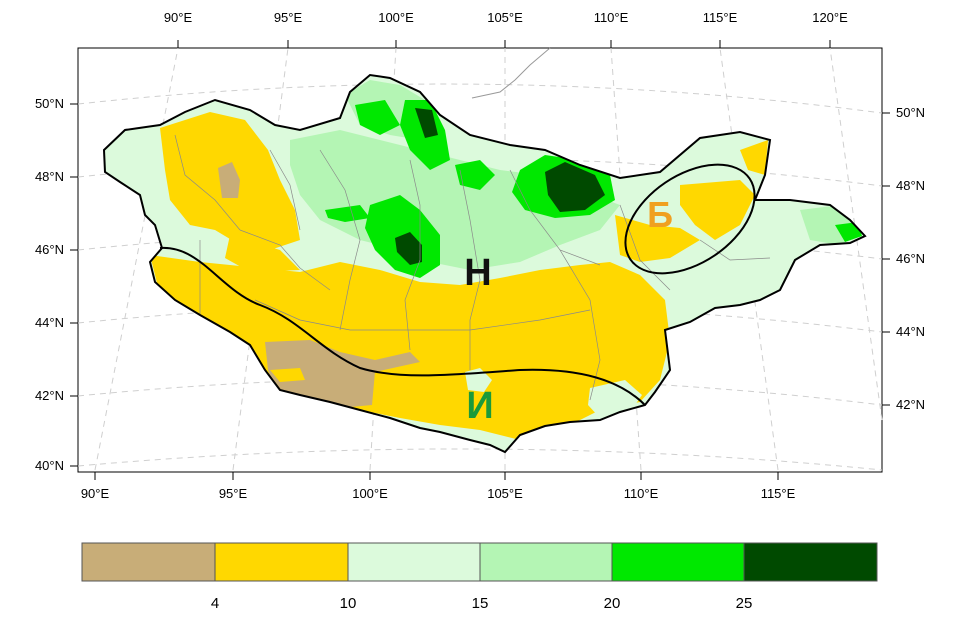 This screenshot has height=627, width=960. I want to click on bottom-lon-labels: 90°E 95°E 100°E 105°E 110°E 115°E, so click(438, 493).